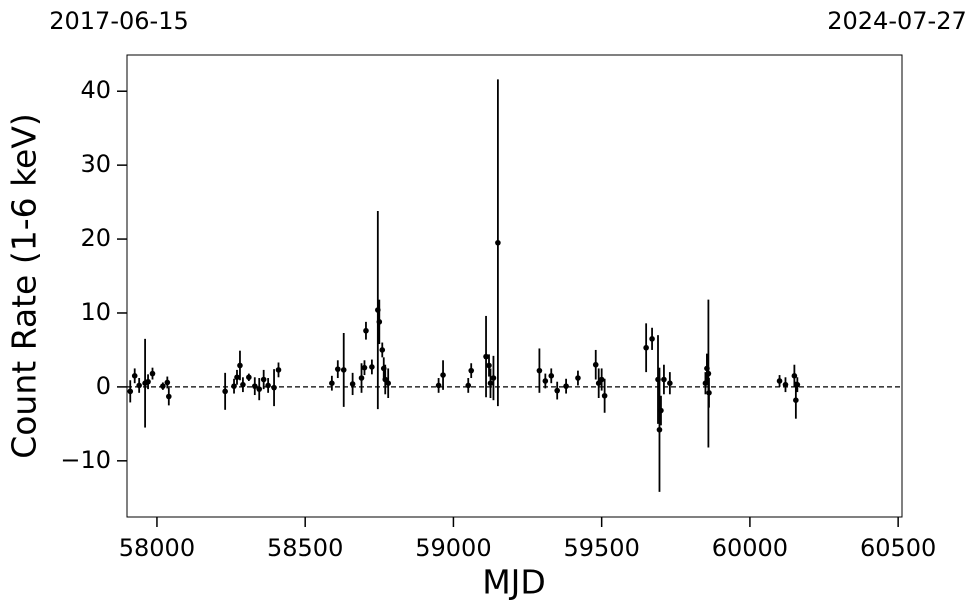 This screenshot has width=980, height=613. Describe the element at coordinates (95, 312) in the screenshot. I see `y-tick-label: 10` at that location.